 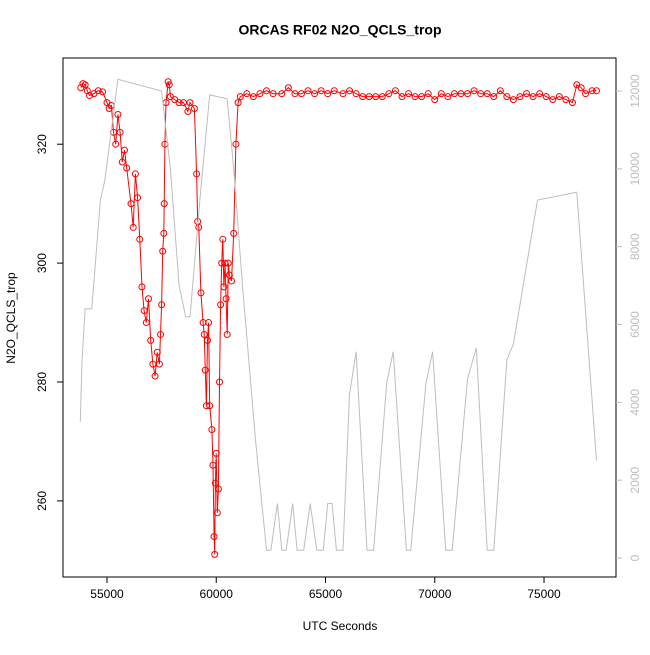 What do you see at coordinates (435, 594) in the screenshot?
I see `x-tick-label: 70000` at bounding box center [435, 594].